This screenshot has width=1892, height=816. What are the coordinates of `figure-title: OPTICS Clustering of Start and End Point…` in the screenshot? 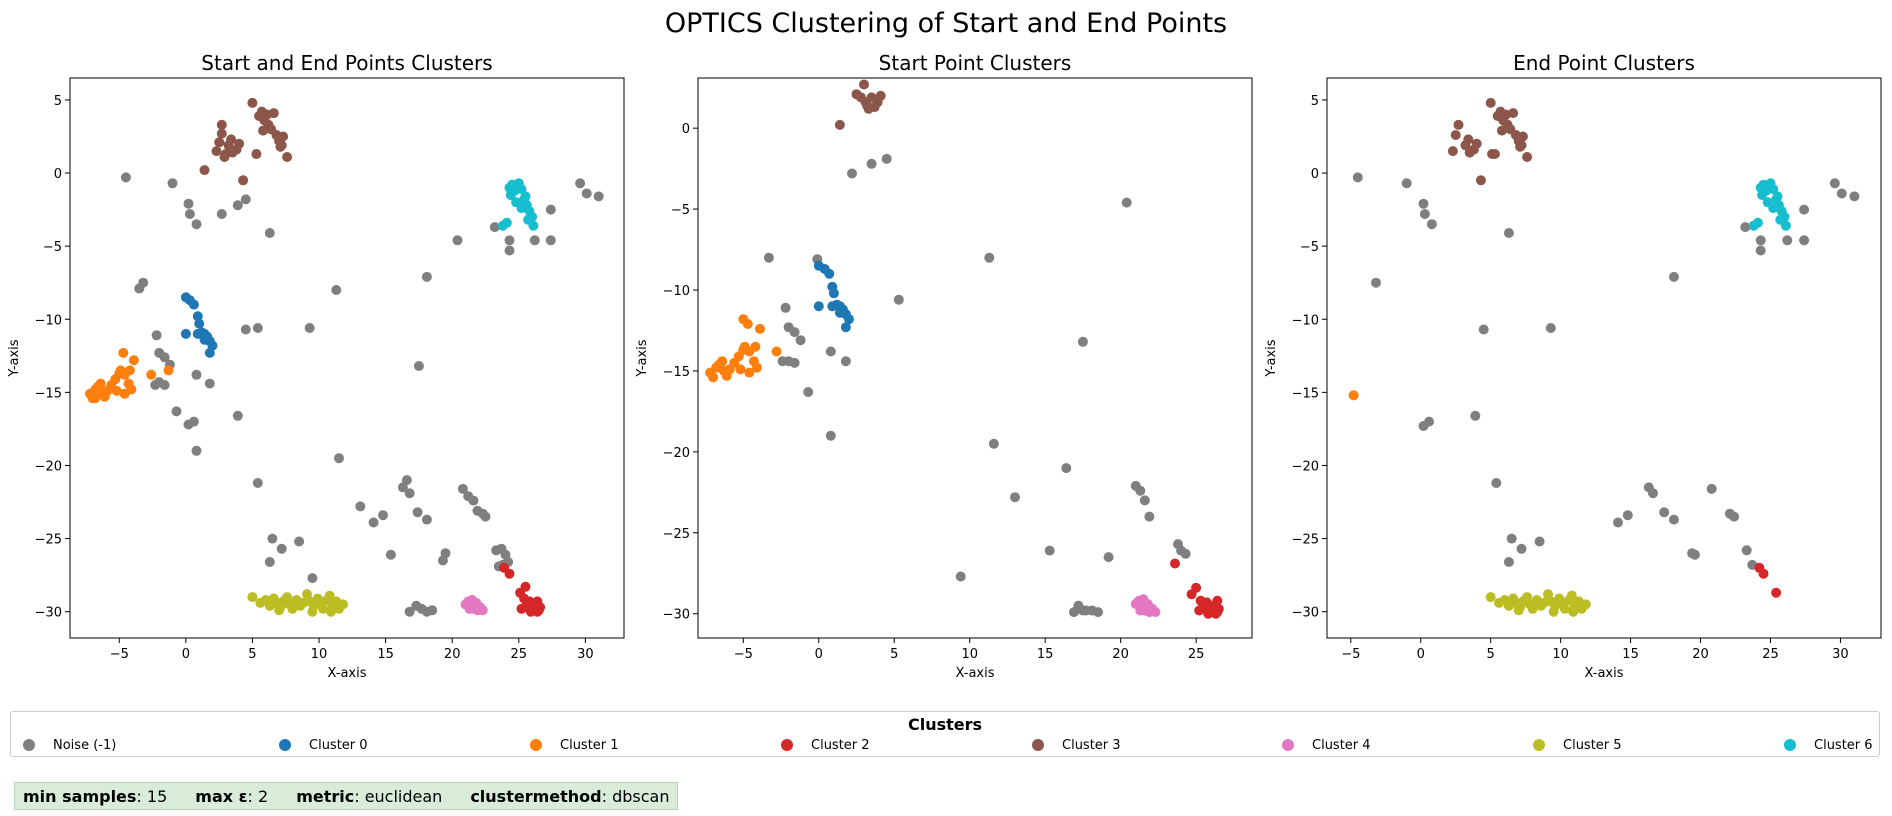 It's located at (946, 23).